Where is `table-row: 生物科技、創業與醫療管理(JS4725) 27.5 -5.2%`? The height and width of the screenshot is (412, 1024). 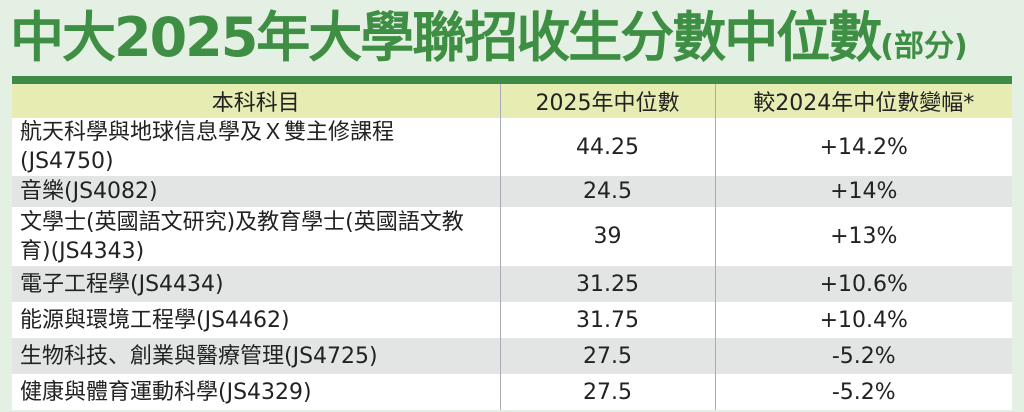 table-row: 生物科技、創業與醫療管理(JS4725) 27.5 -5.2% is located at coordinates (512, 356).